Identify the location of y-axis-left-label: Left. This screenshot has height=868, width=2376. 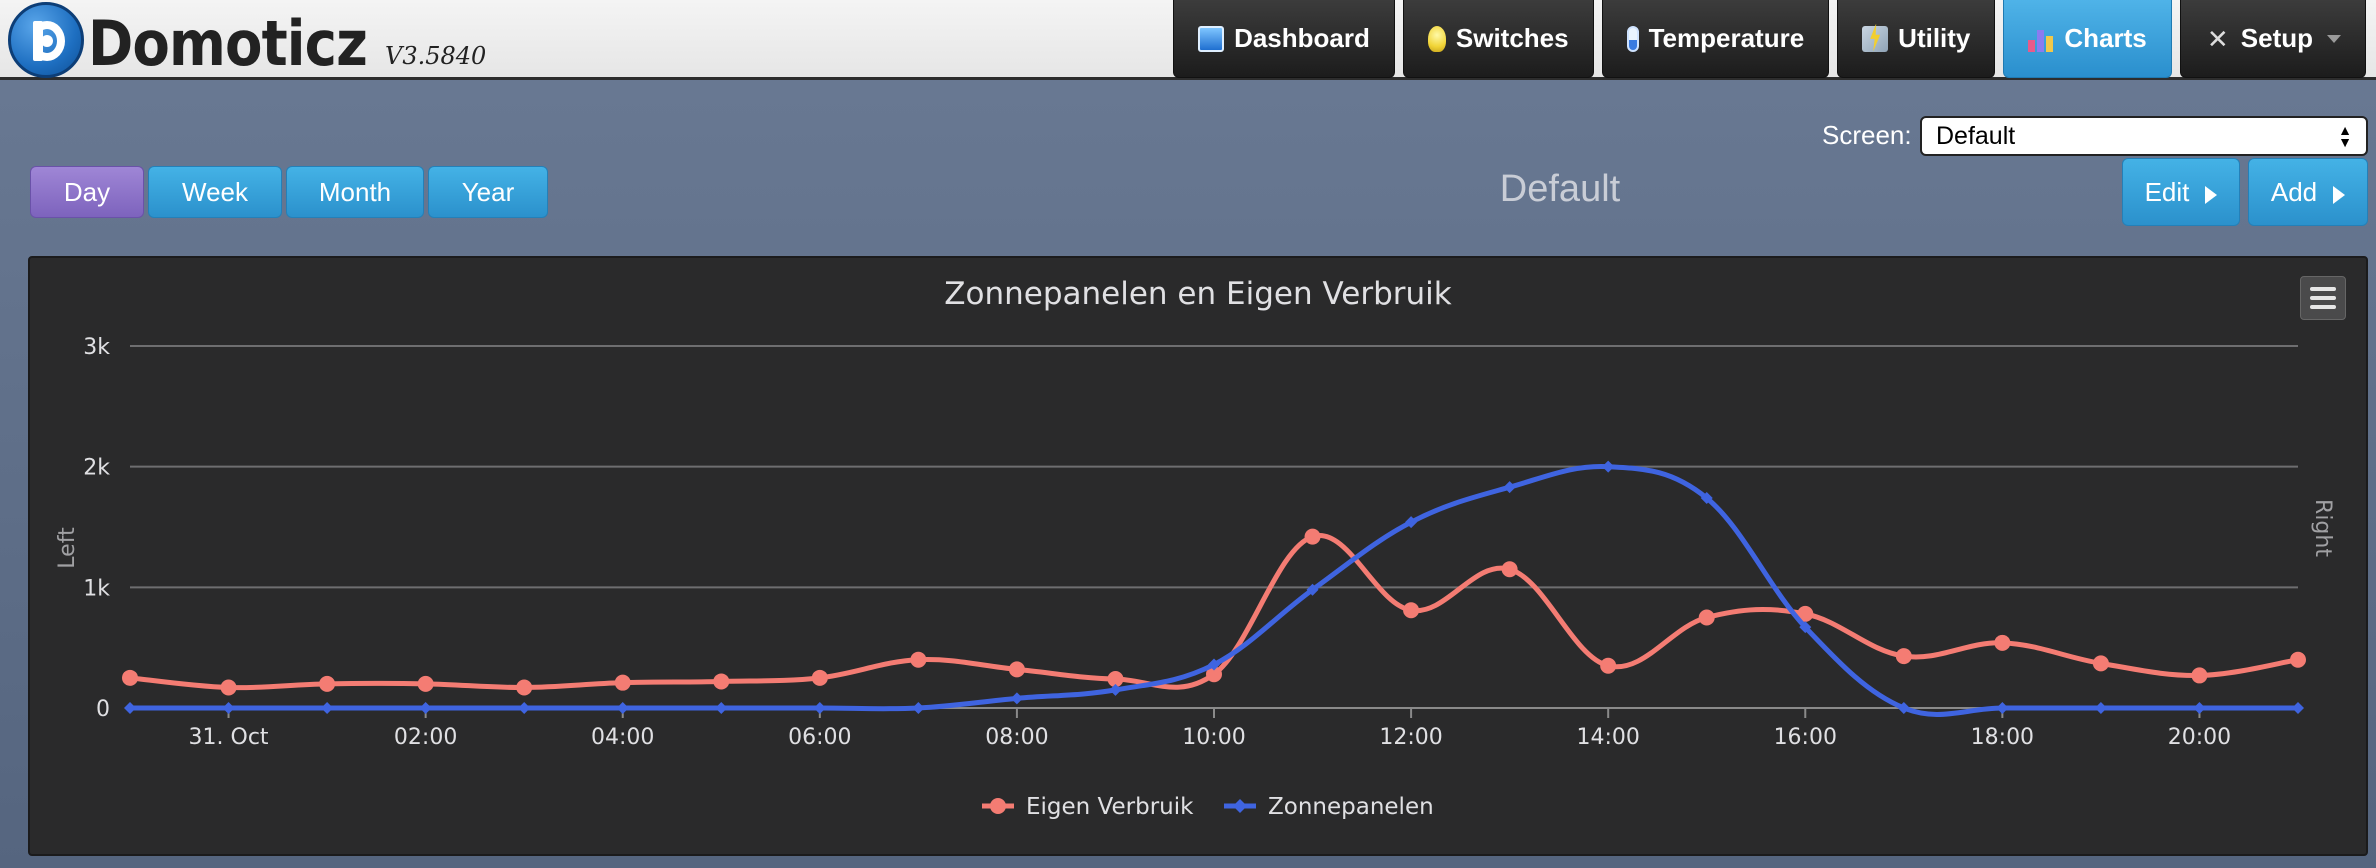
(67, 548).